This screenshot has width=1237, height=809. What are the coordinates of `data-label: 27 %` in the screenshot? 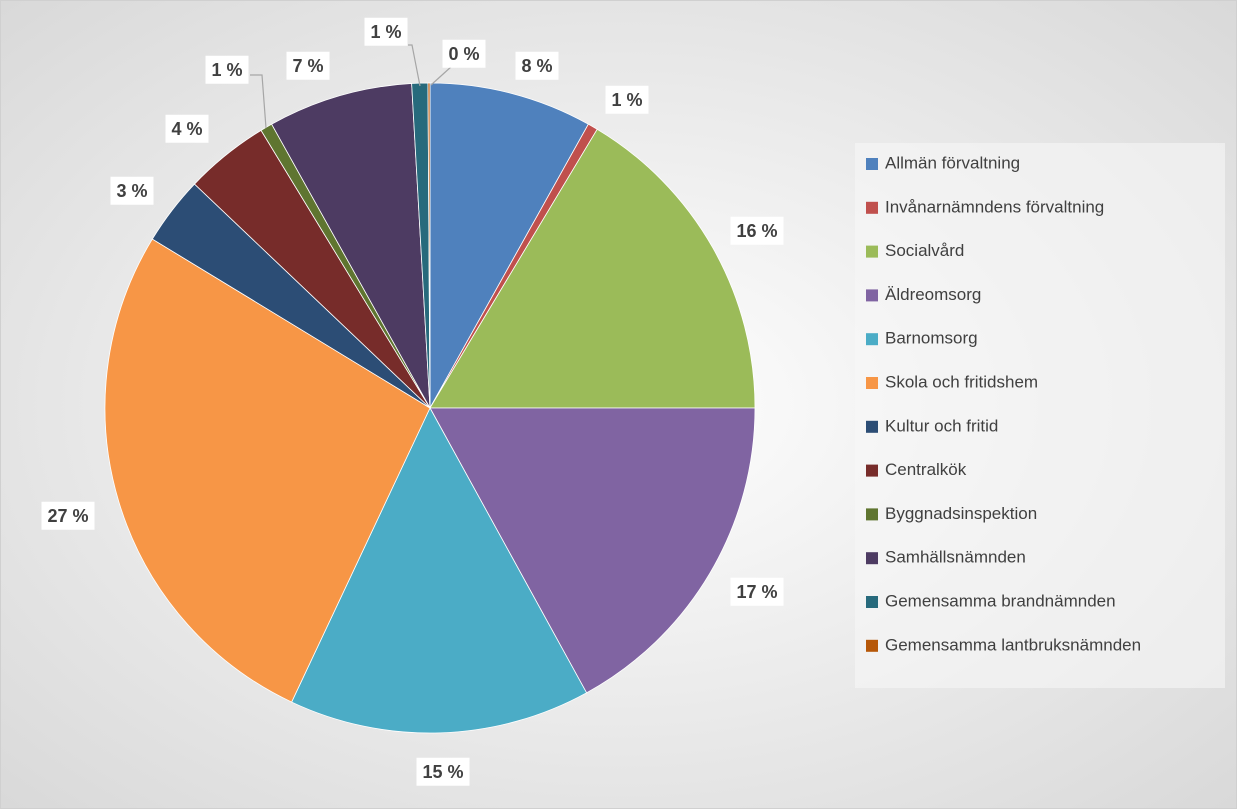 It's located at (67, 516).